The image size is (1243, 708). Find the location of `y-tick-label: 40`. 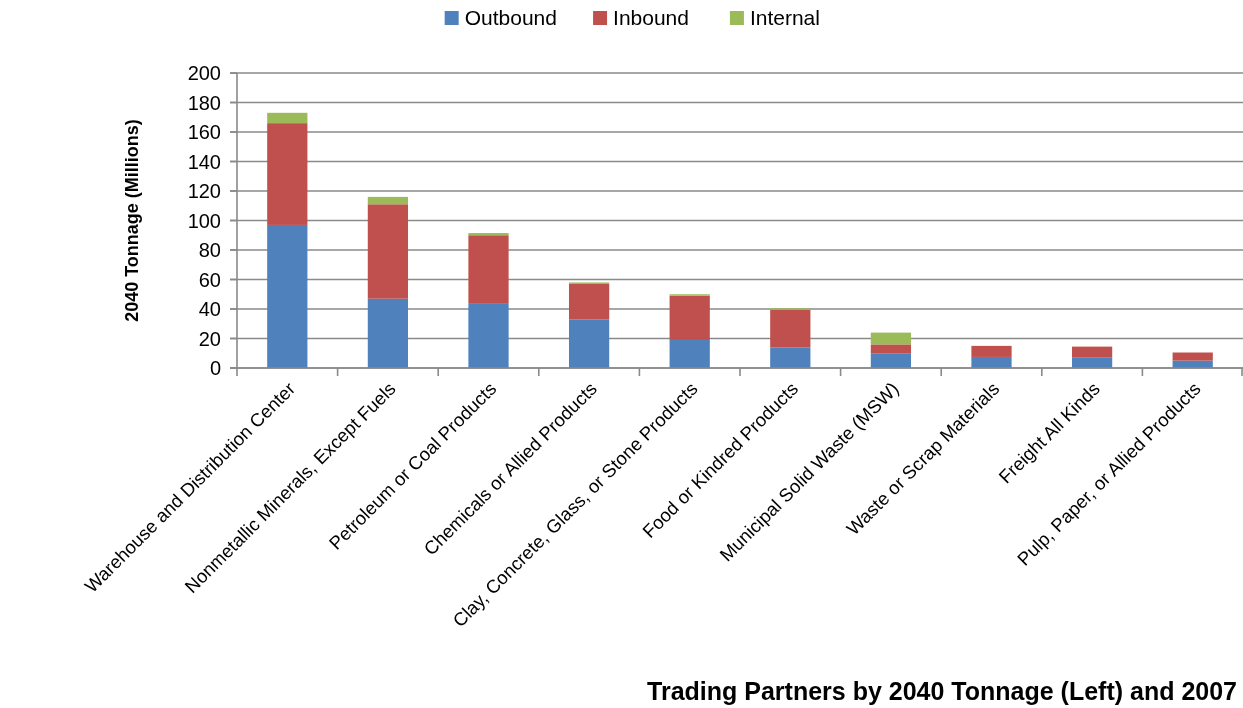

y-tick-label: 40 is located at coordinates (209, 309).